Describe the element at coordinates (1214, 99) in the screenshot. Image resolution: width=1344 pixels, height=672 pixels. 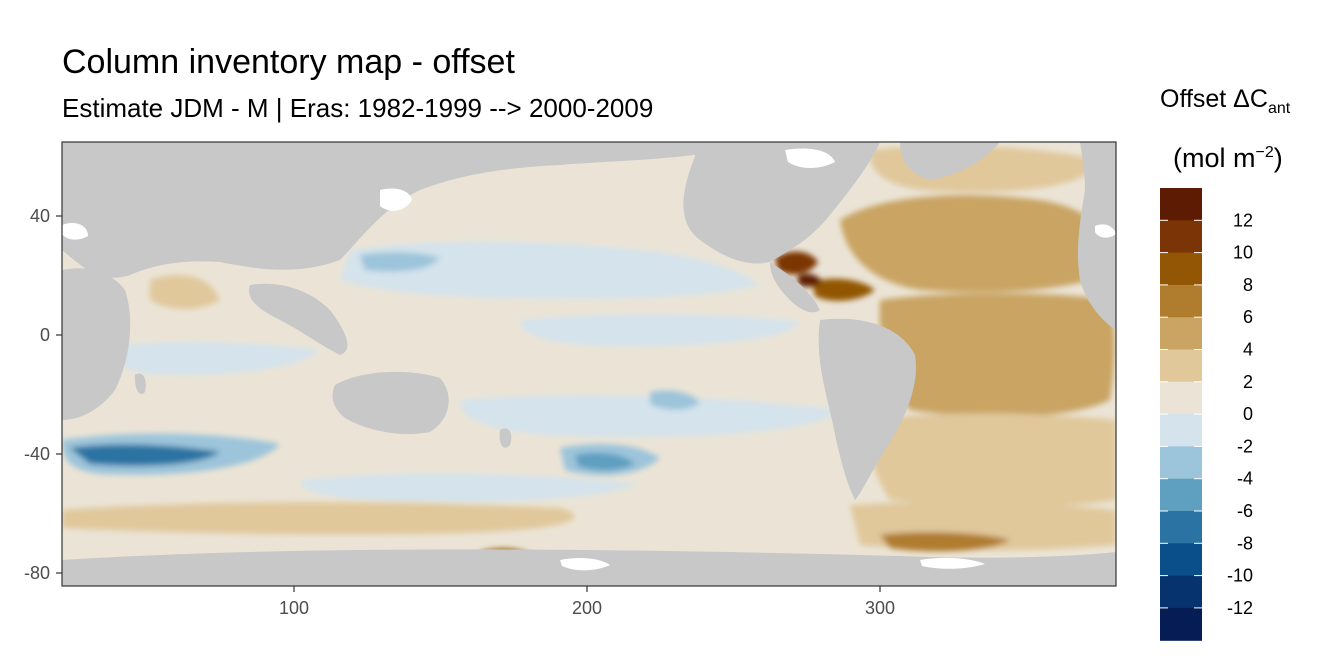
I see `legend-title-prefix: Offset ΔC` at that location.